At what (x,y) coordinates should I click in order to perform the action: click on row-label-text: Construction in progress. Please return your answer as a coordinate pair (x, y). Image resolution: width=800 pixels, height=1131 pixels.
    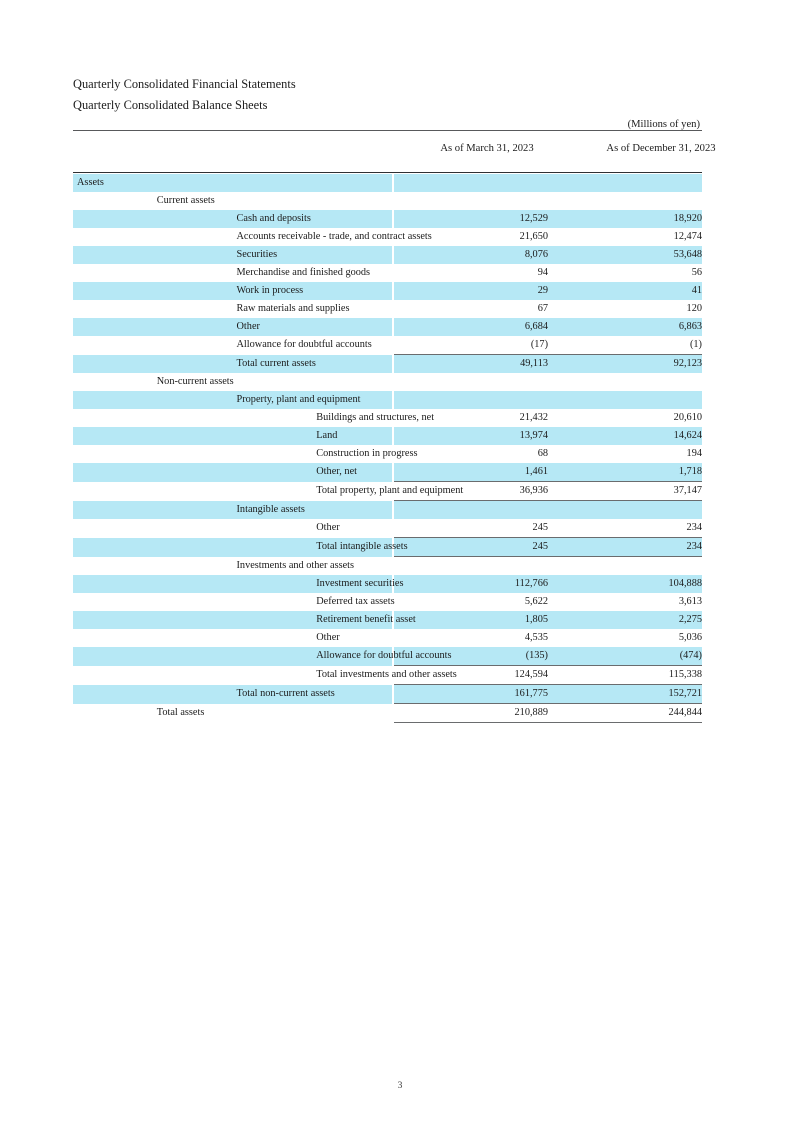
    Looking at the image, I should click on (367, 453).